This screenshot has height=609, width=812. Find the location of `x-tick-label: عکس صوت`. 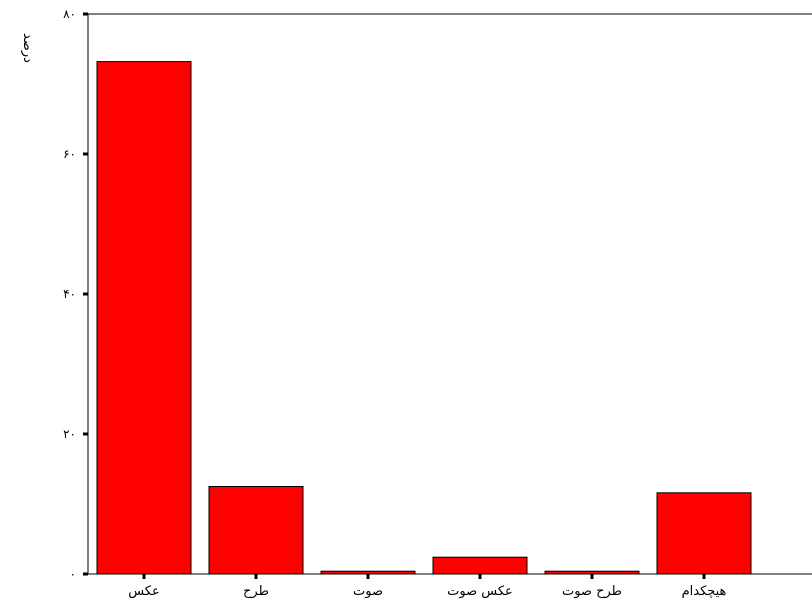

x-tick-label: عکس صوت is located at coordinates (480, 591).